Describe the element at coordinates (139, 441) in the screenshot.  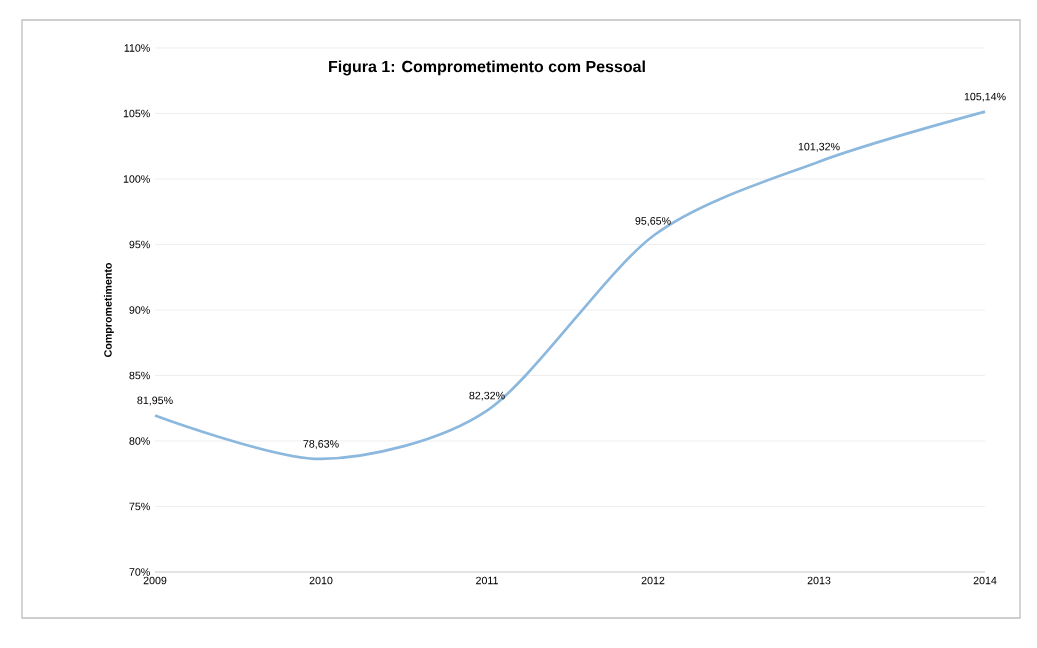
I see `y-tick-label: 80%` at that location.